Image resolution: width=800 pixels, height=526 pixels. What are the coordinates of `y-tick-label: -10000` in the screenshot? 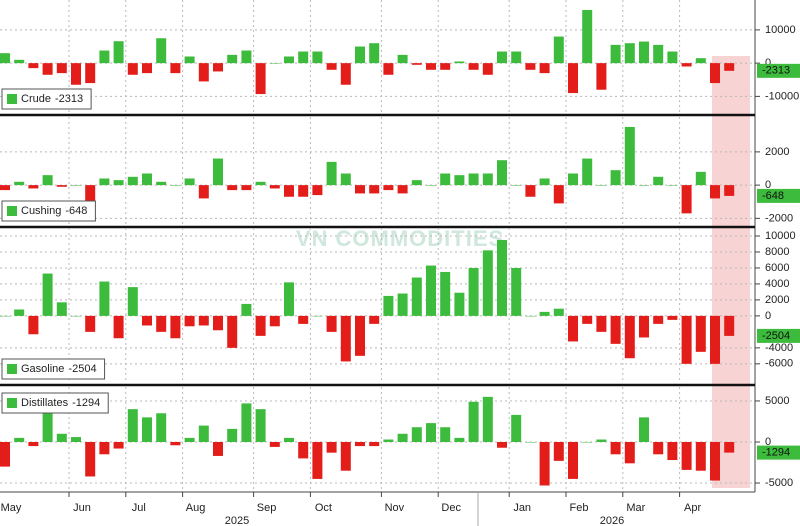 It's located at (782, 96).